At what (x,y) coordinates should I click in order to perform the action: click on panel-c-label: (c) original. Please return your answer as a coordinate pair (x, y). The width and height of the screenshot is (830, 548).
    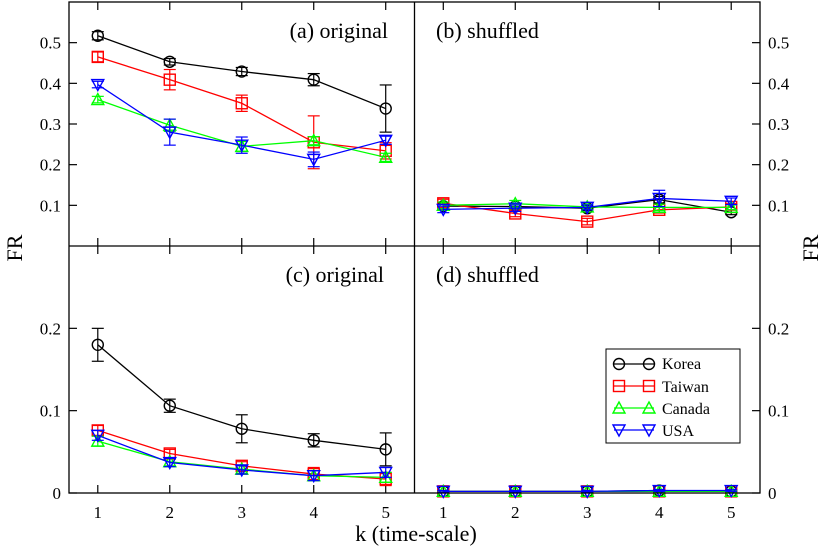
    Looking at the image, I should click on (335, 274).